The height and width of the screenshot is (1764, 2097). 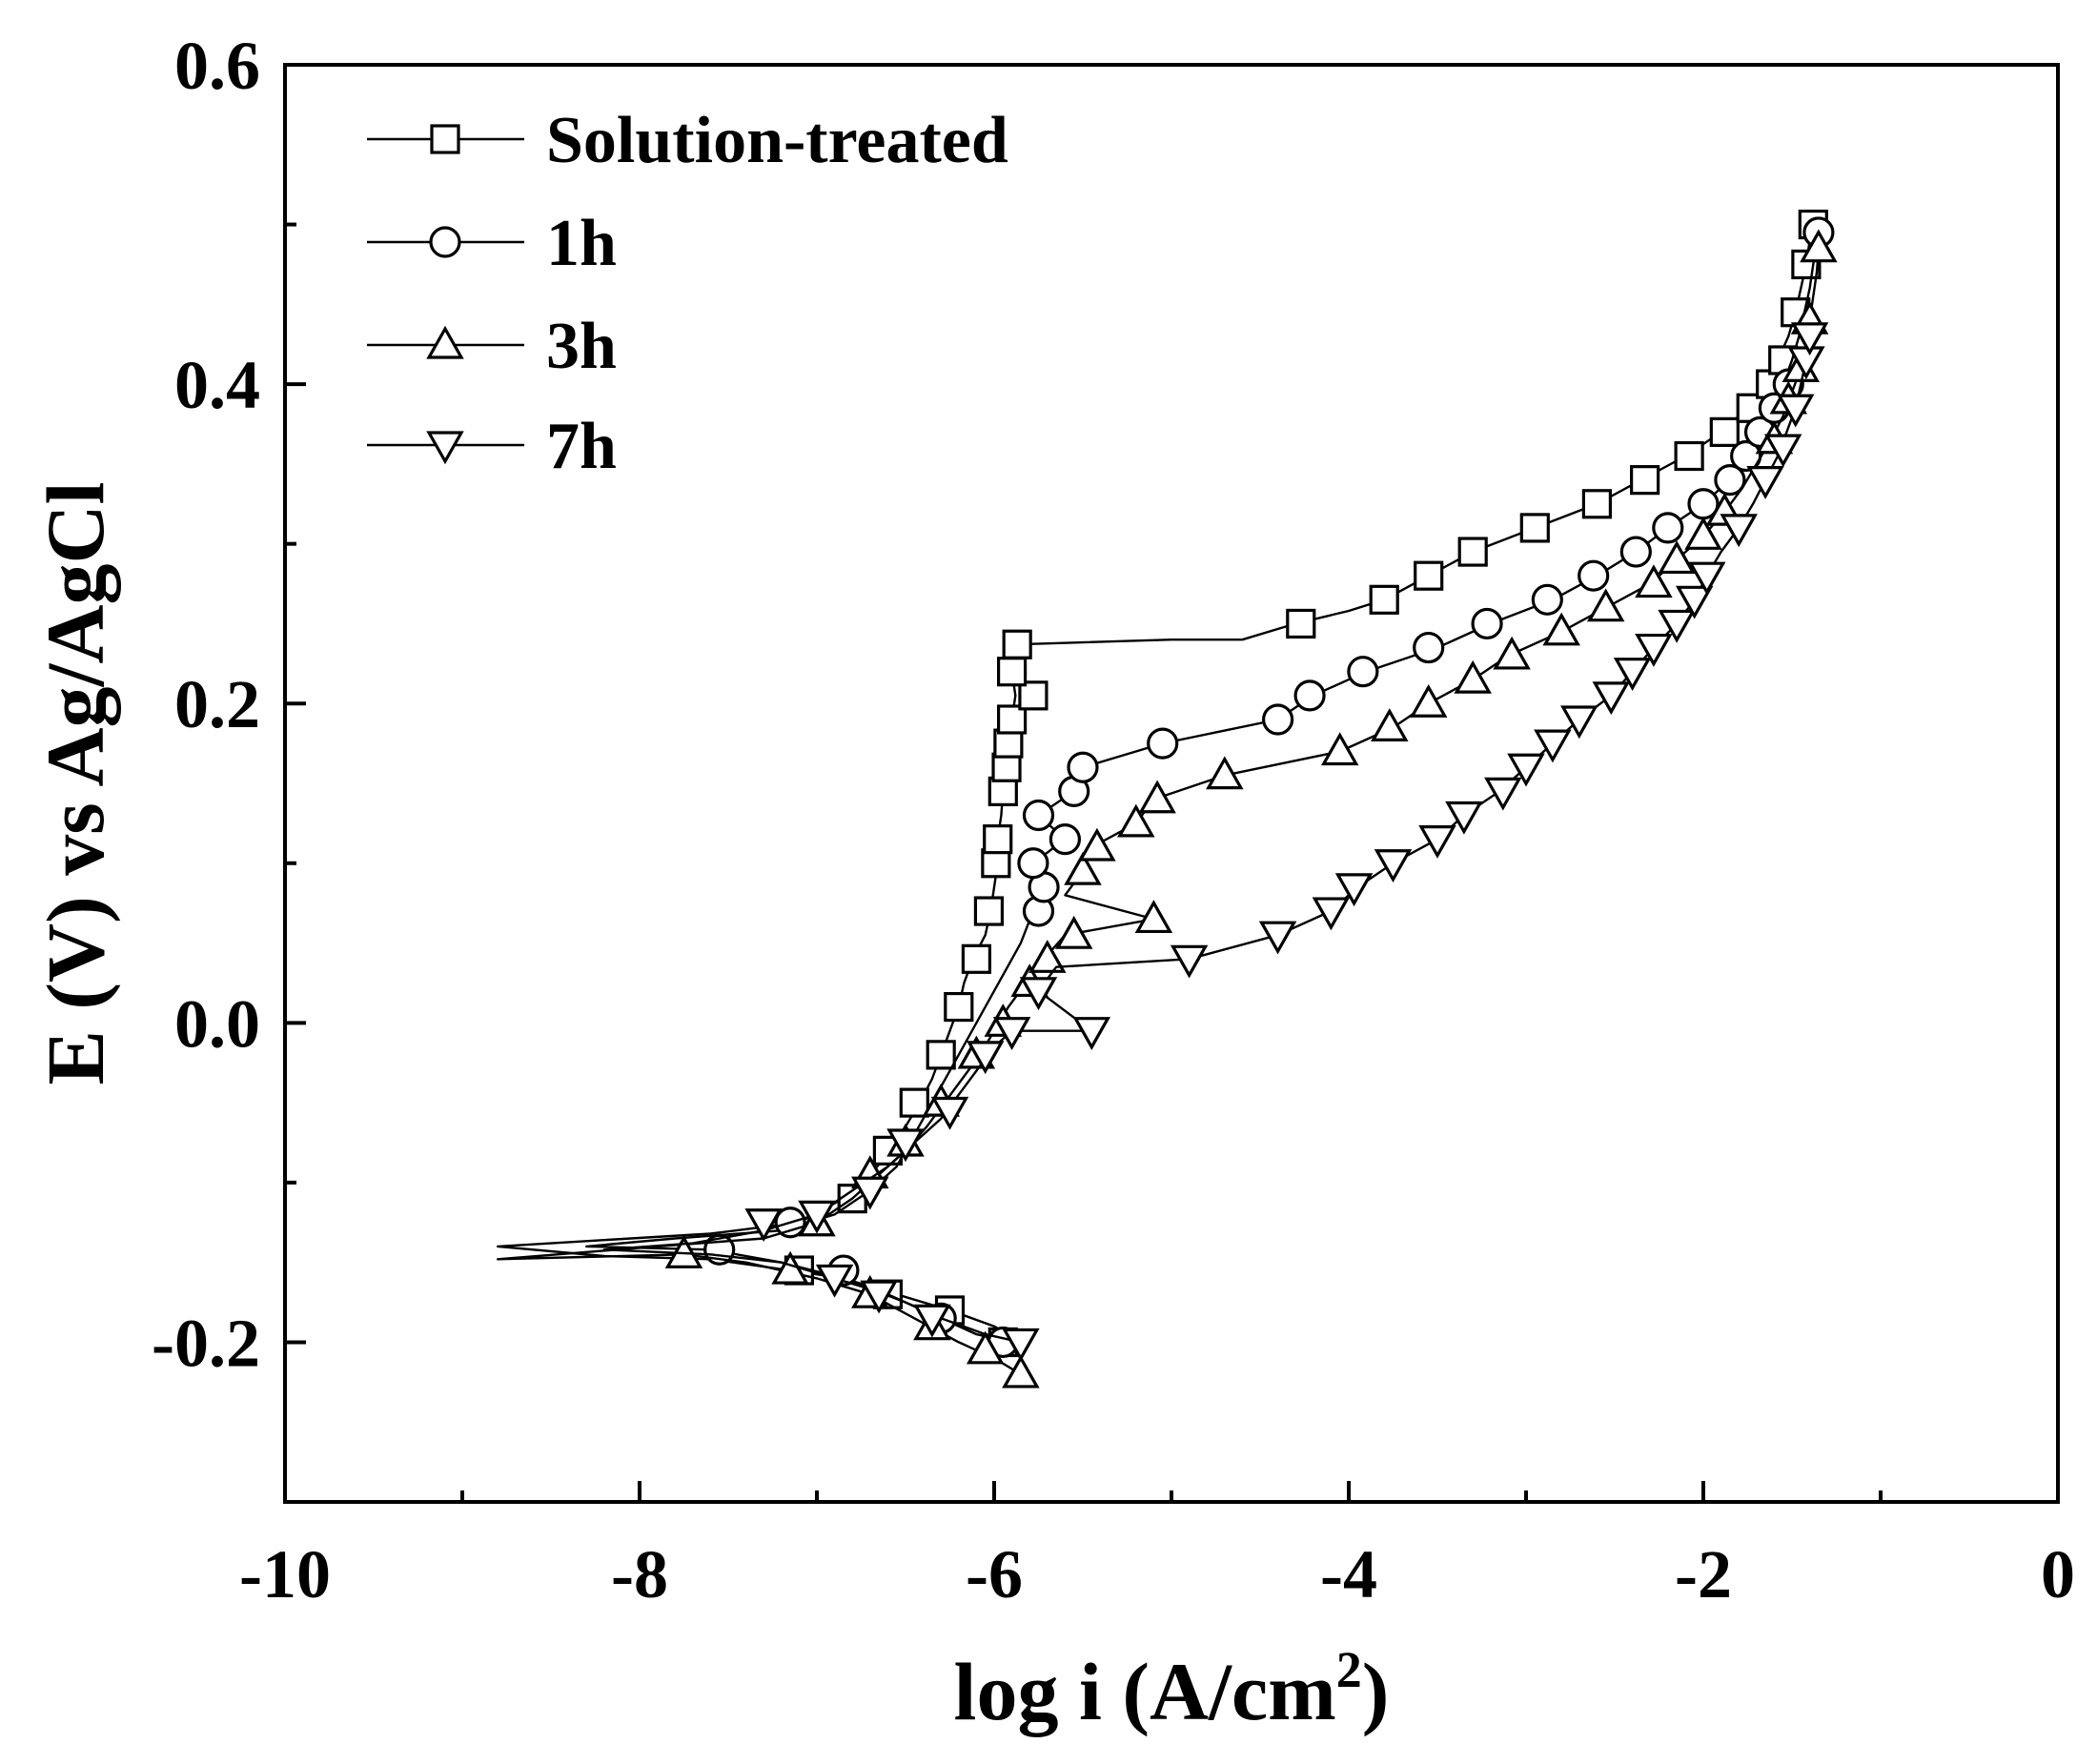 I want to click on legend-item-solution-treated: Solution-treated, so click(x=687, y=141).